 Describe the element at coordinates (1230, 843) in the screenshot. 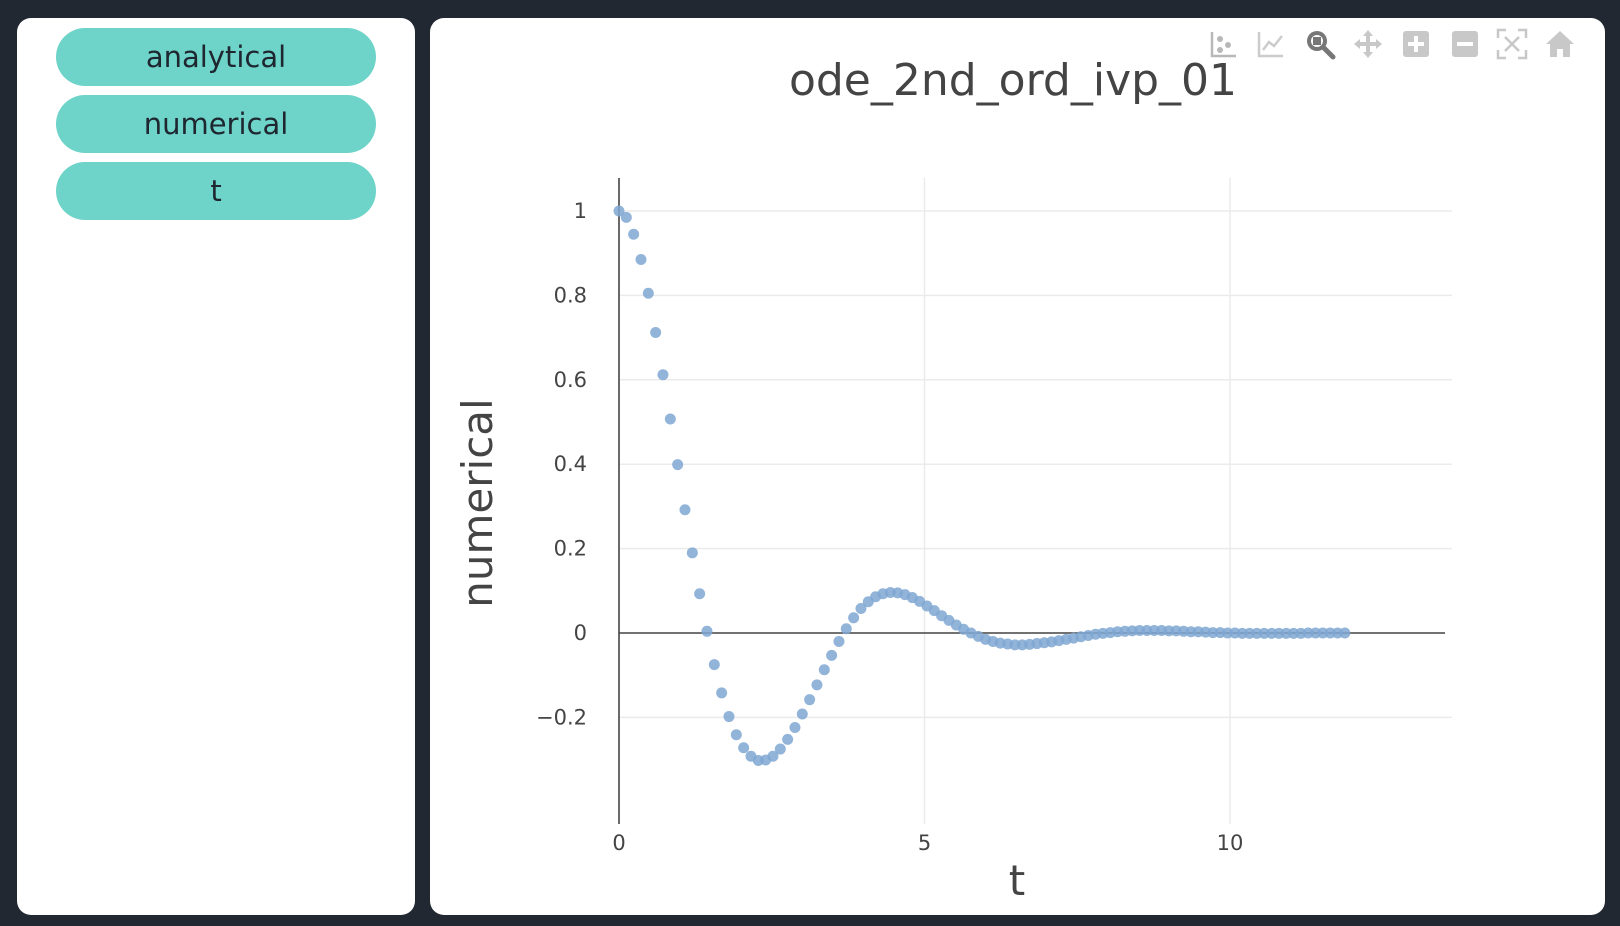

I see `x-tick-label: 10` at that location.